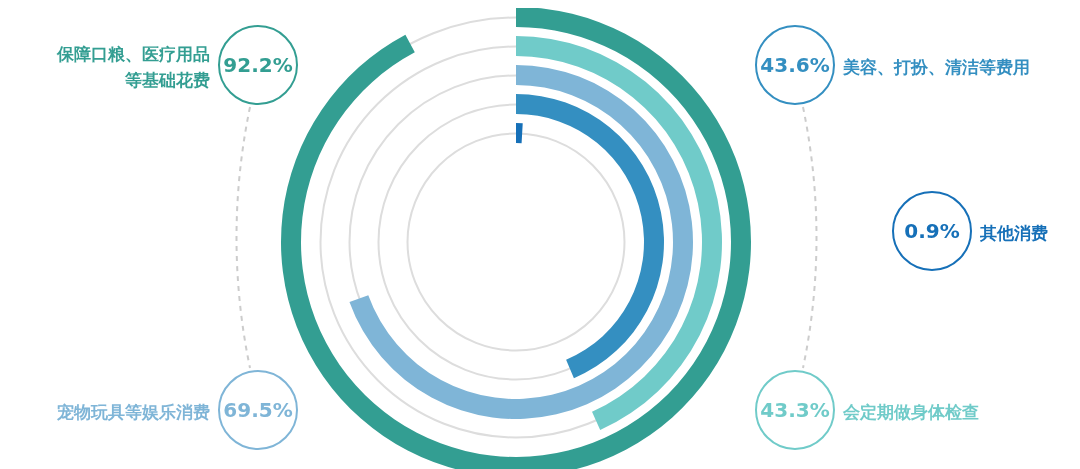  Describe the element at coordinates (258, 410) in the screenshot. I see `data-label: 69.5%` at that location.